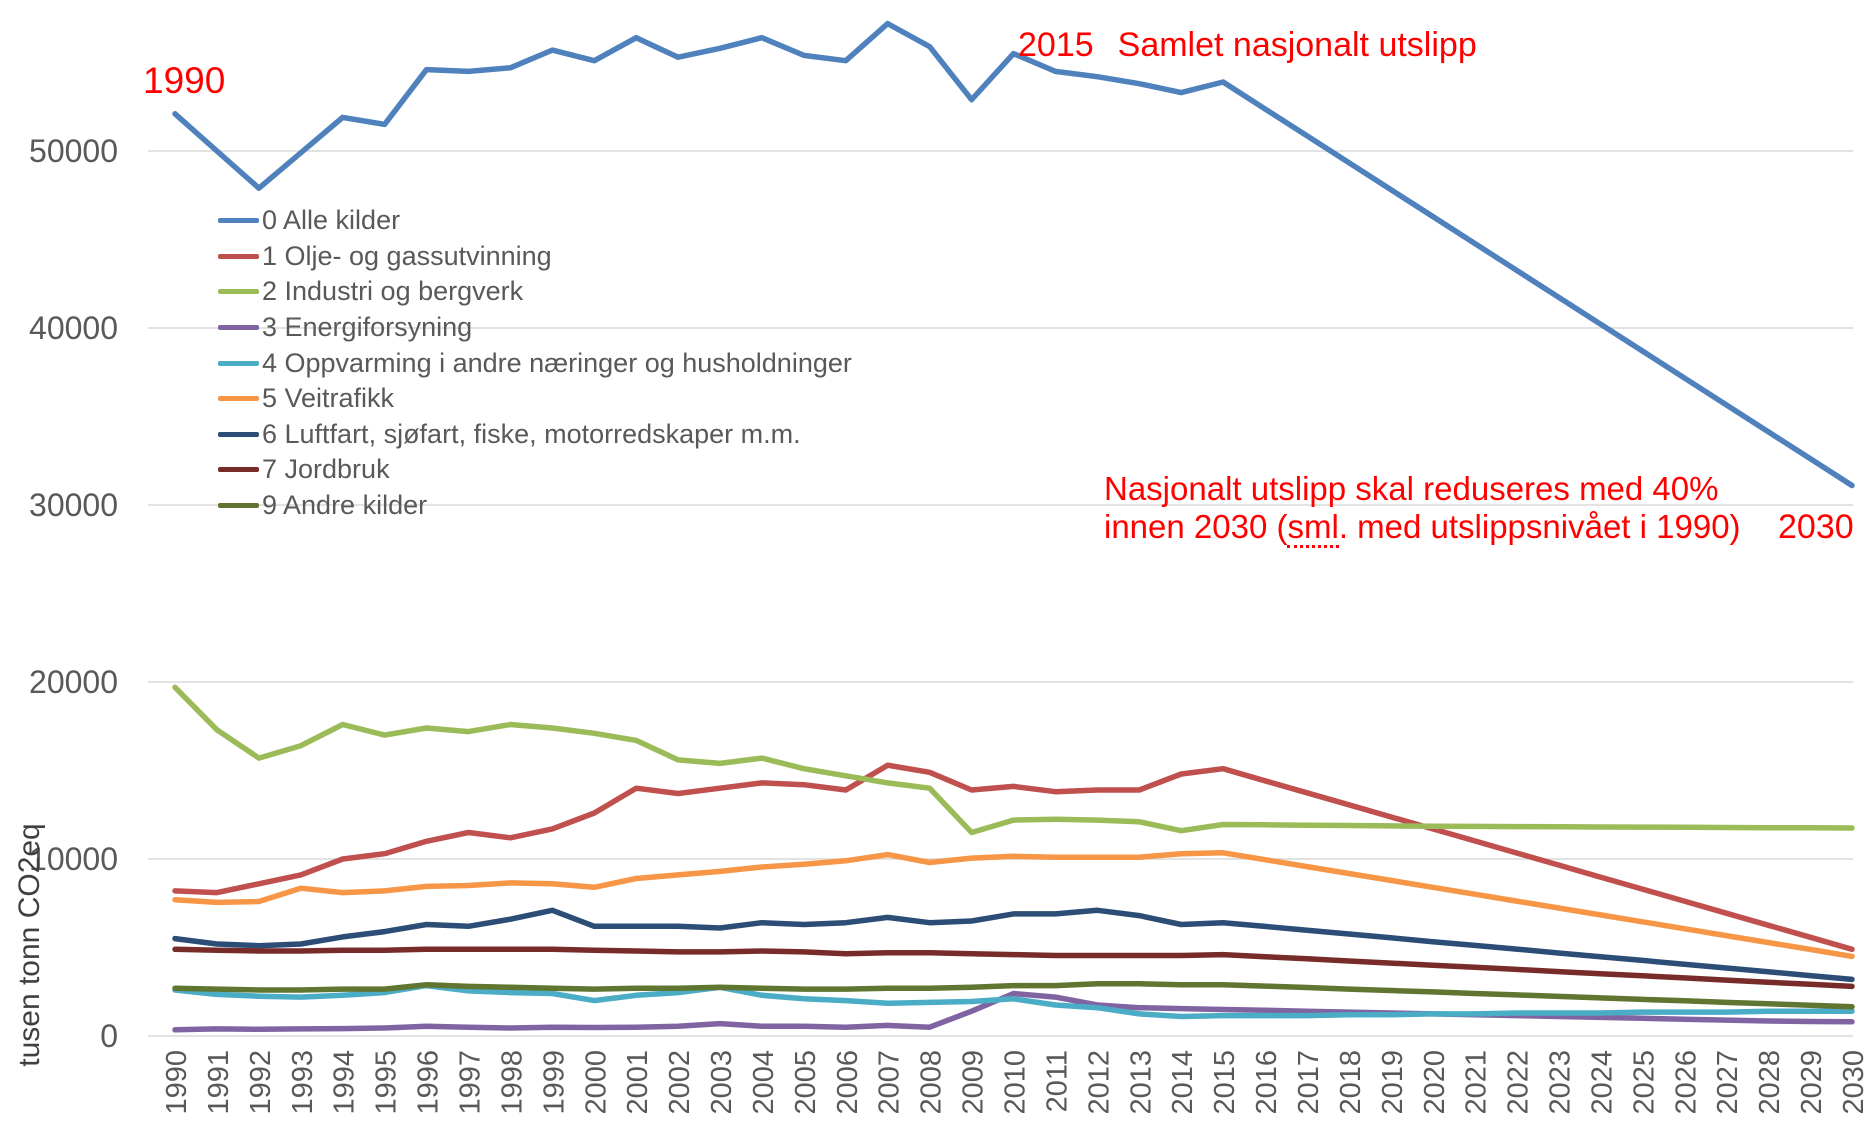 The height and width of the screenshot is (1136, 1875). What do you see at coordinates (680, 1082) in the screenshot?
I see `x-tick-label: 2002` at bounding box center [680, 1082].